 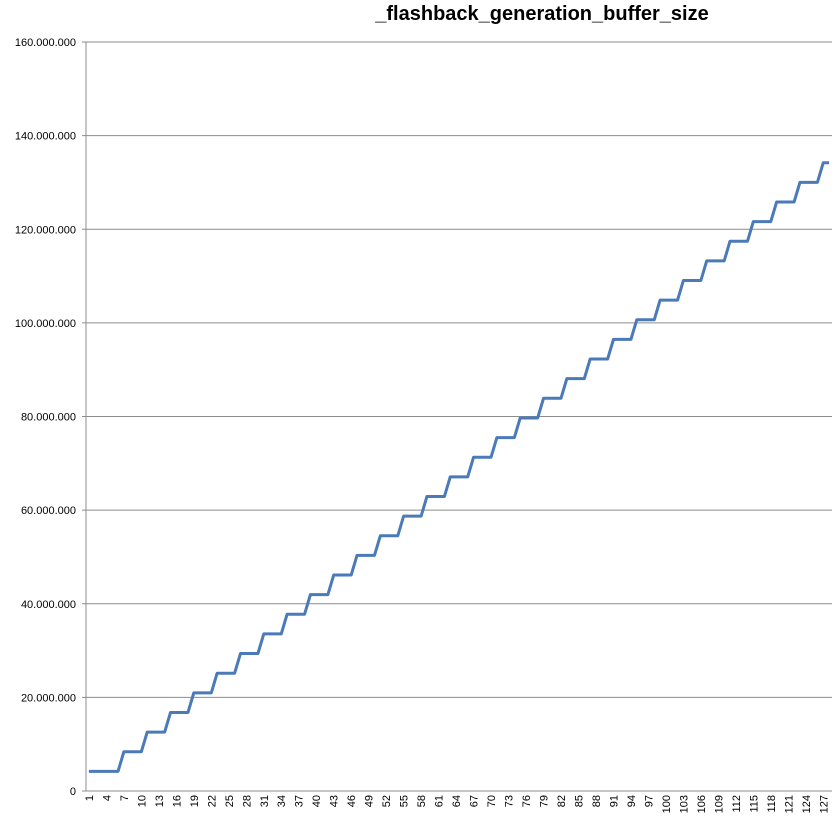 I want to click on x-tick-label: 58, so click(x=422, y=801).